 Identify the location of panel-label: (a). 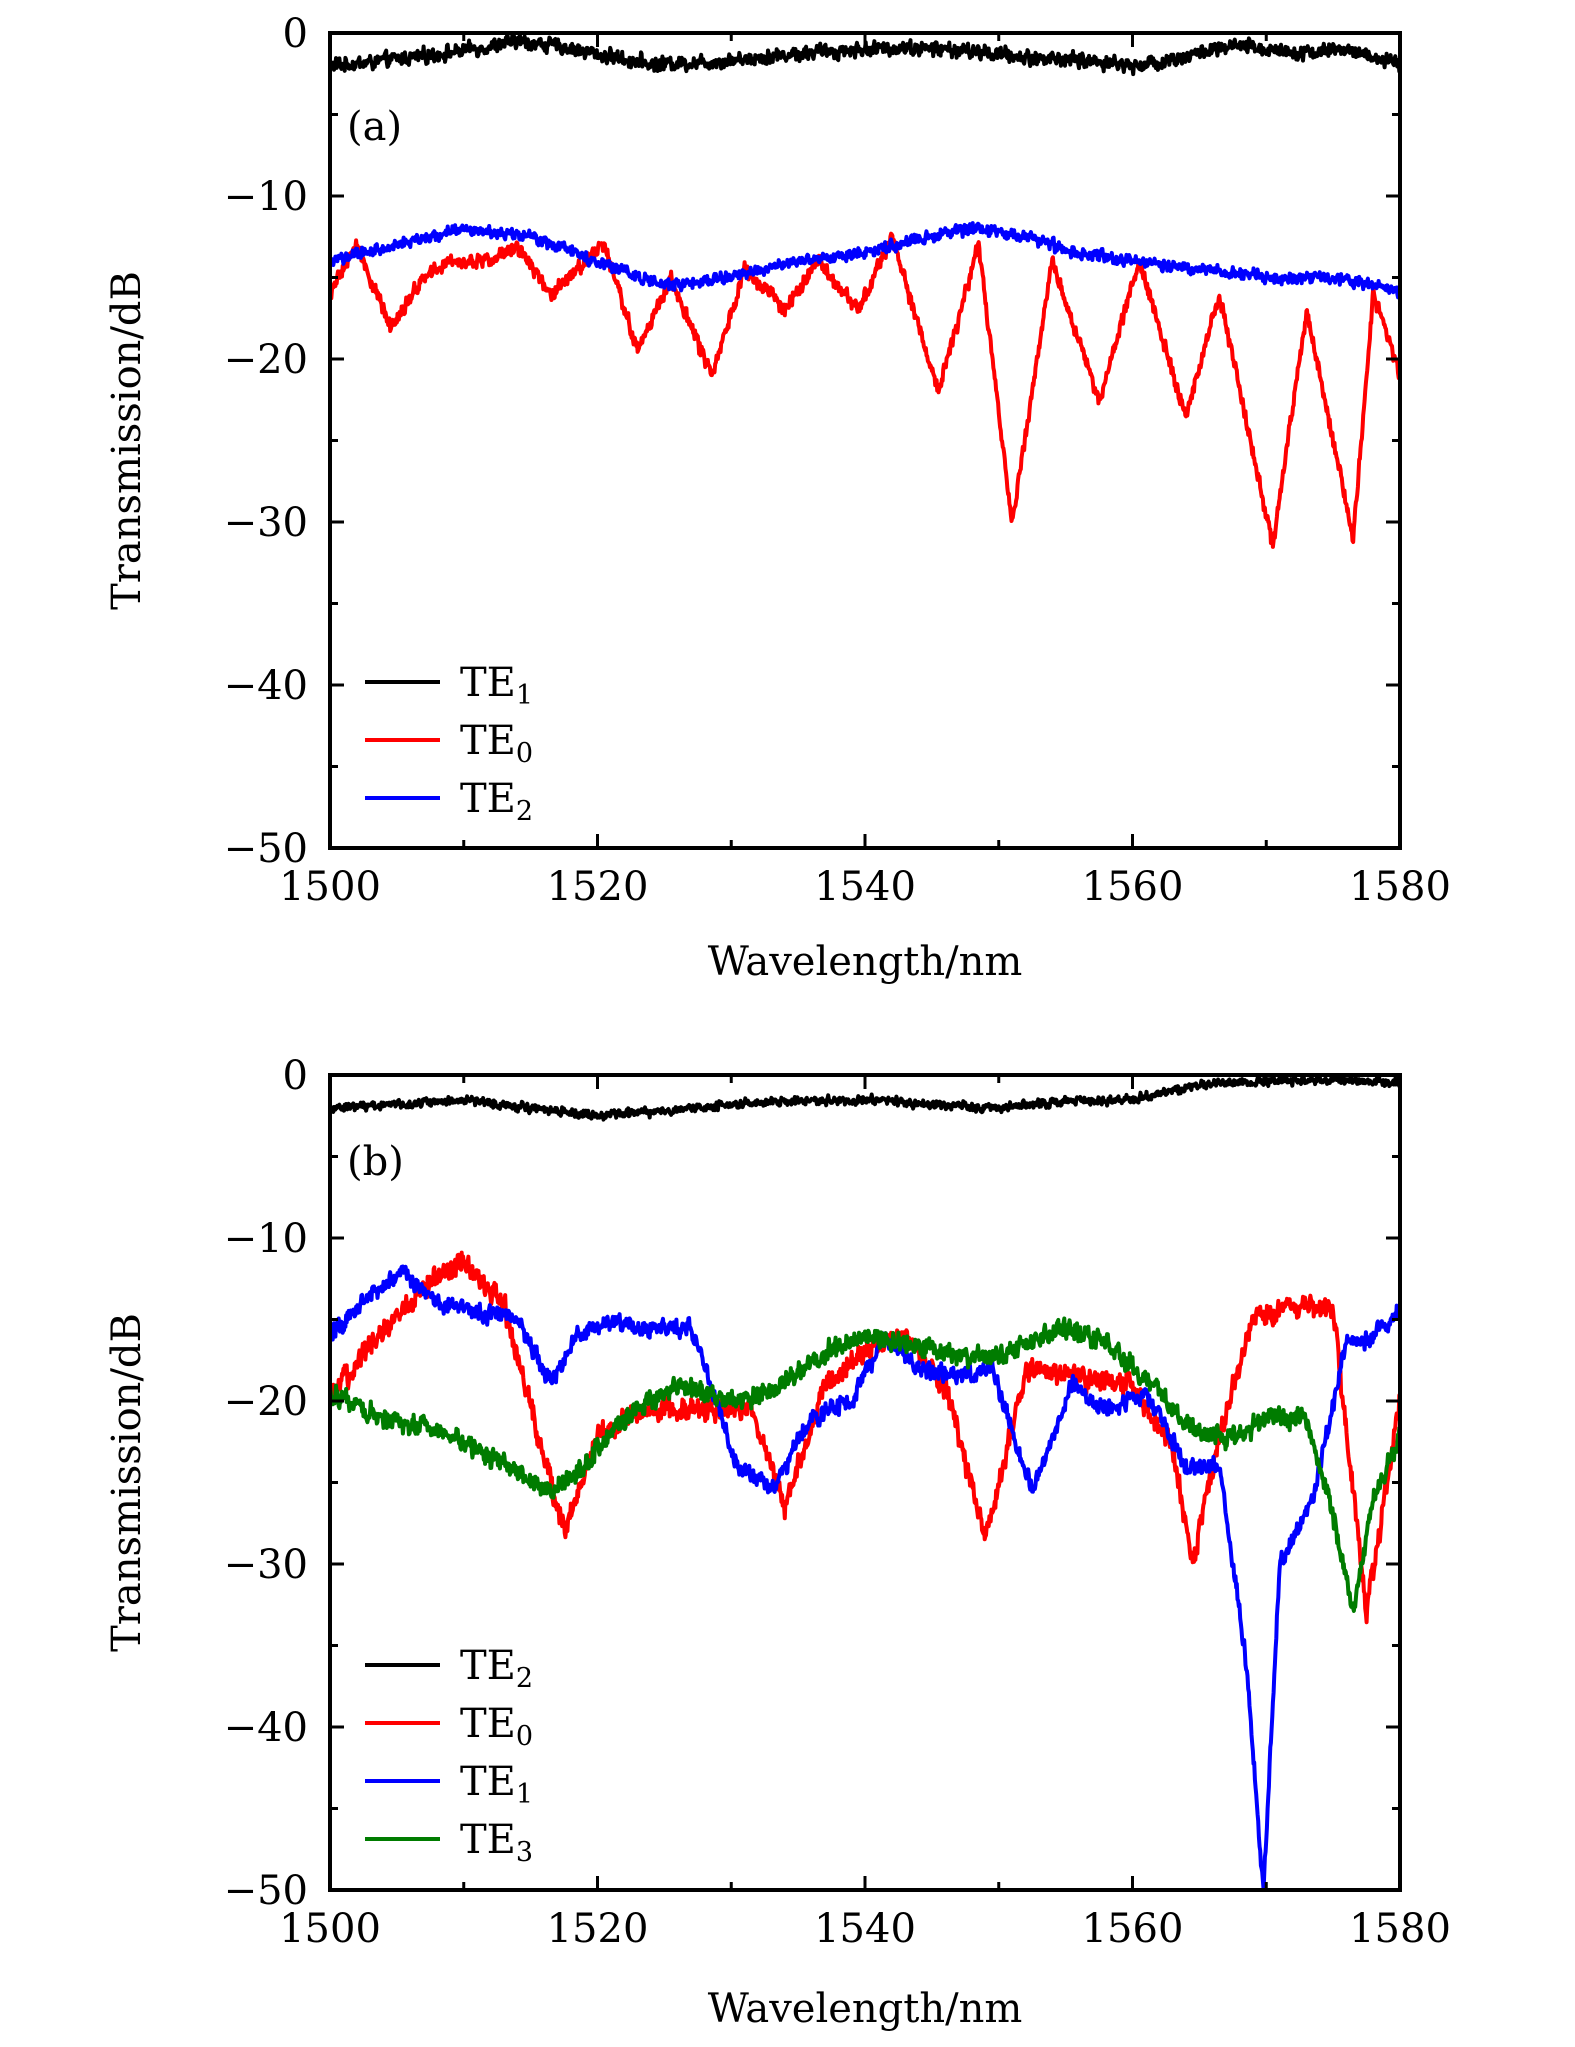
(374, 127).